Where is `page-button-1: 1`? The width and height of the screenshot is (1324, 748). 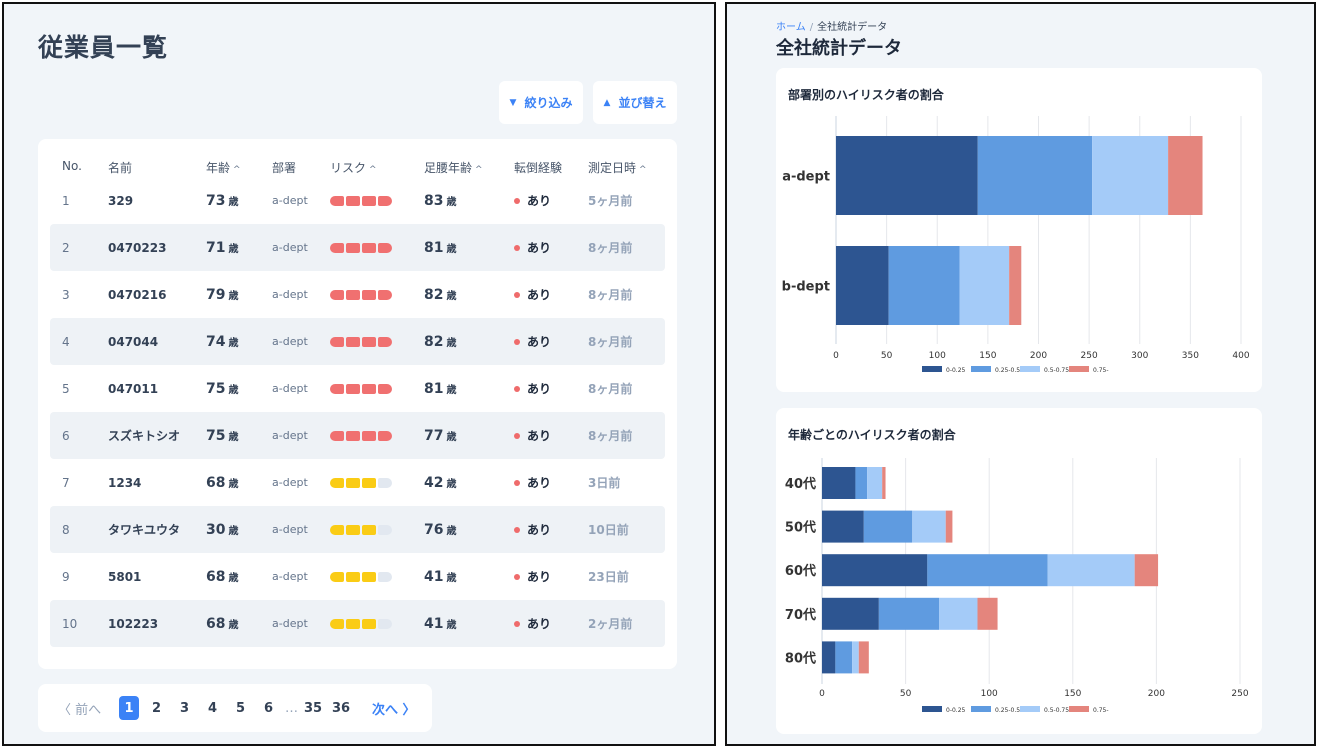
page-button-1: 1 is located at coordinates (129, 708).